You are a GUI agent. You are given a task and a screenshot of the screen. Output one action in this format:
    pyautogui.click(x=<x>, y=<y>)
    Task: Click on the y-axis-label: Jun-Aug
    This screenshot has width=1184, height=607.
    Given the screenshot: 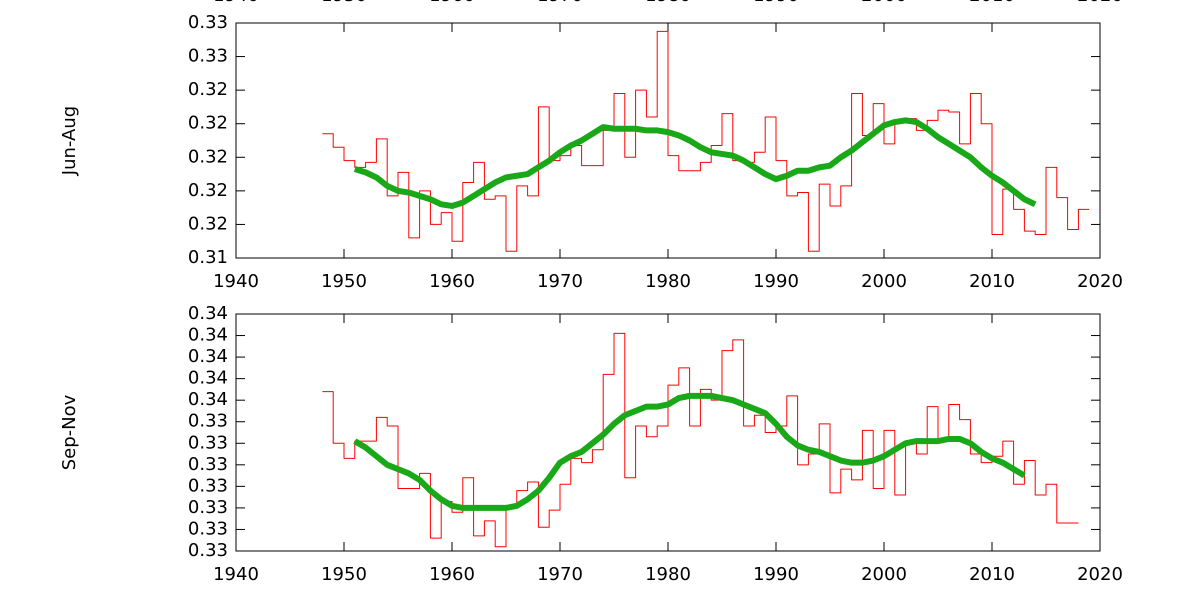 What is the action you would take?
    pyautogui.click(x=69, y=141)
    